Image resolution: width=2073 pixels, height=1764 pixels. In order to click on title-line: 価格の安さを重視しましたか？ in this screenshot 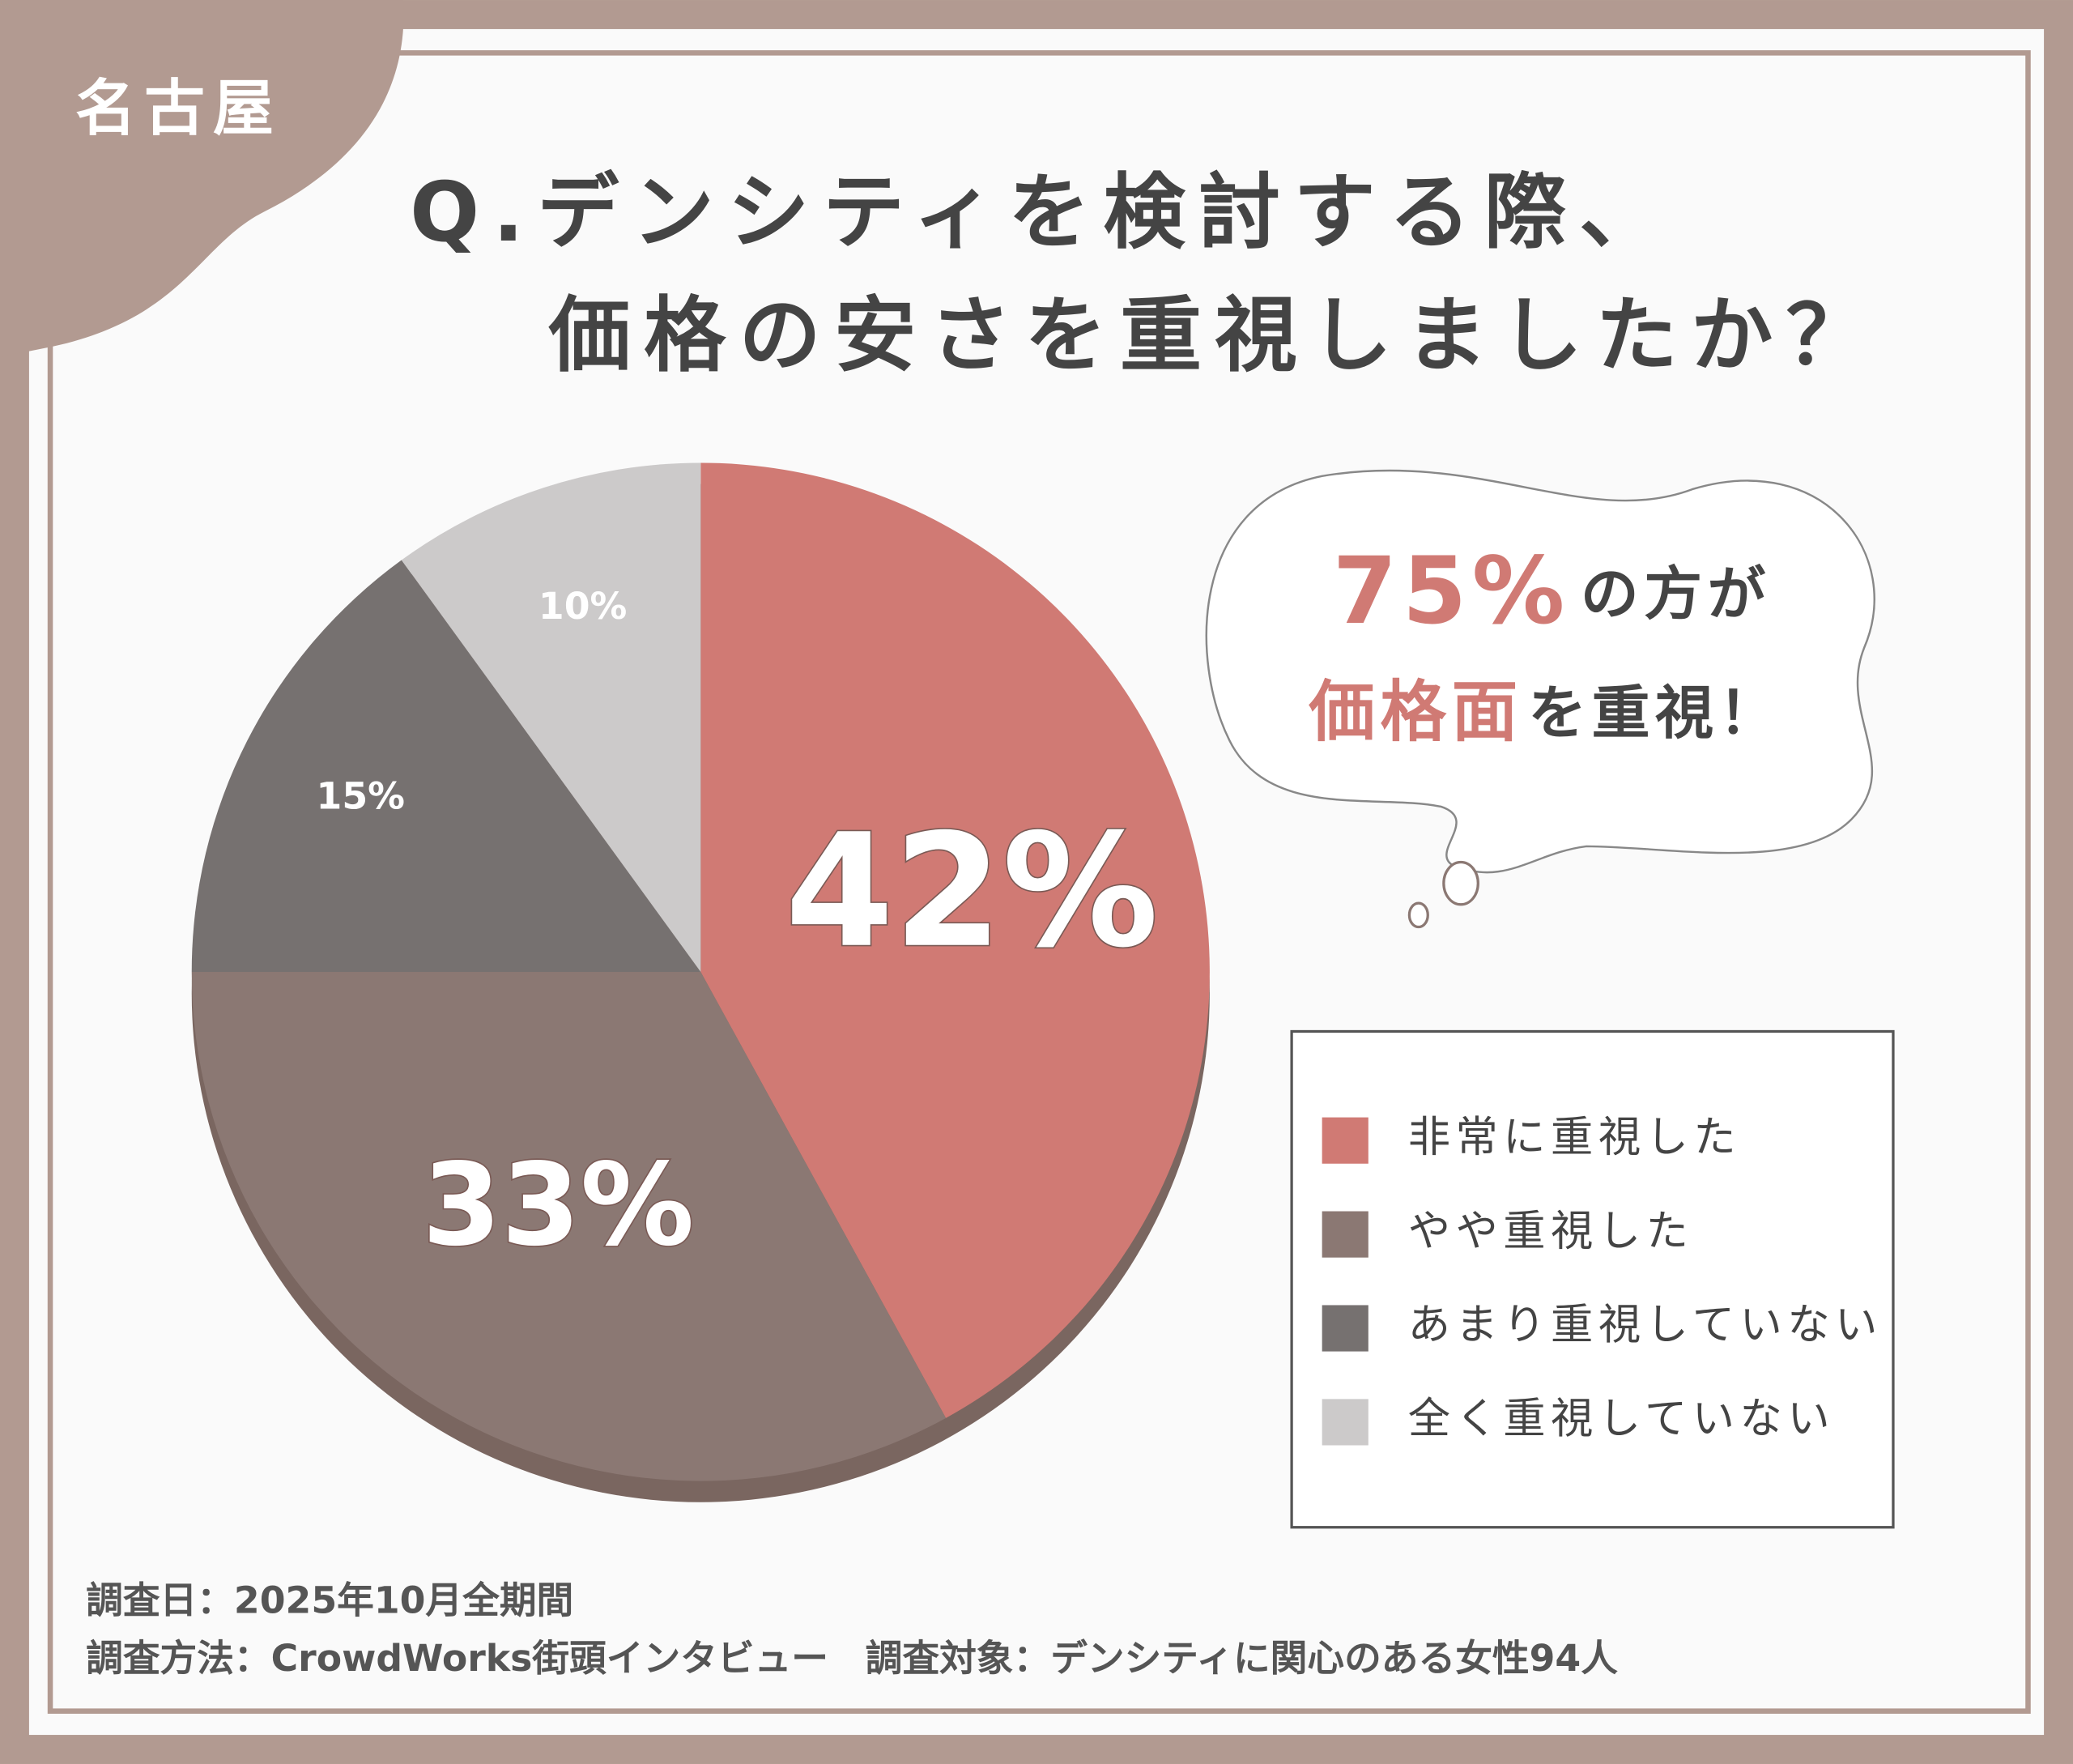, I will do `click(1215, 335)`.